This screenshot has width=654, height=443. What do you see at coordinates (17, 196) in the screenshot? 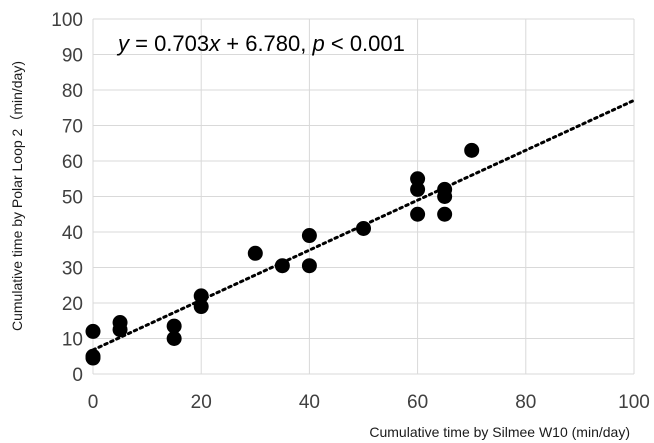
I see `y-axis-title: Cumulative time by Polar Loop 2（min/day)` at bounding box center [17, 196].